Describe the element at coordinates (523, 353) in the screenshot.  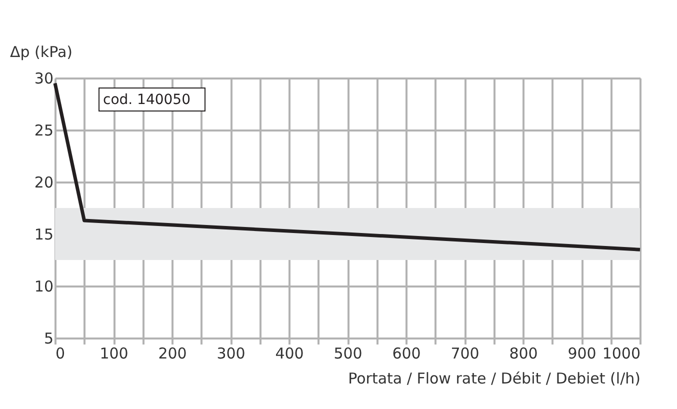
I see `x-tick-label: 800` at that location.